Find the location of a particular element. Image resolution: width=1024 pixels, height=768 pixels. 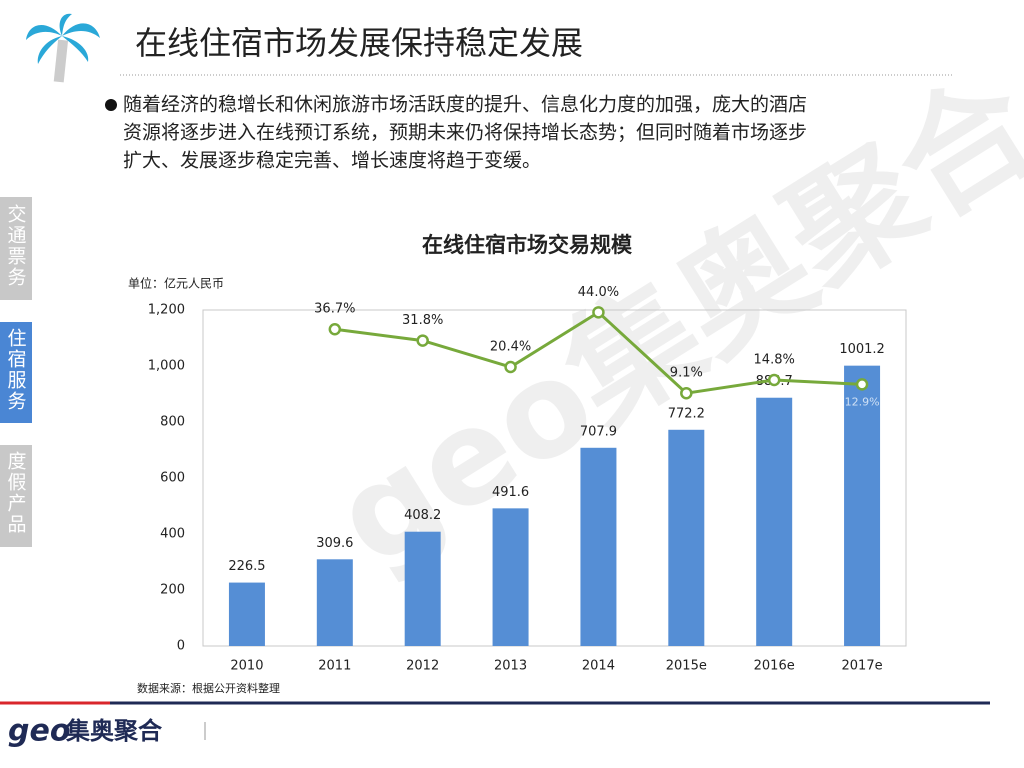

source-note: 数据来源：根据公开资料整理 is located at coordinates (208, 688).